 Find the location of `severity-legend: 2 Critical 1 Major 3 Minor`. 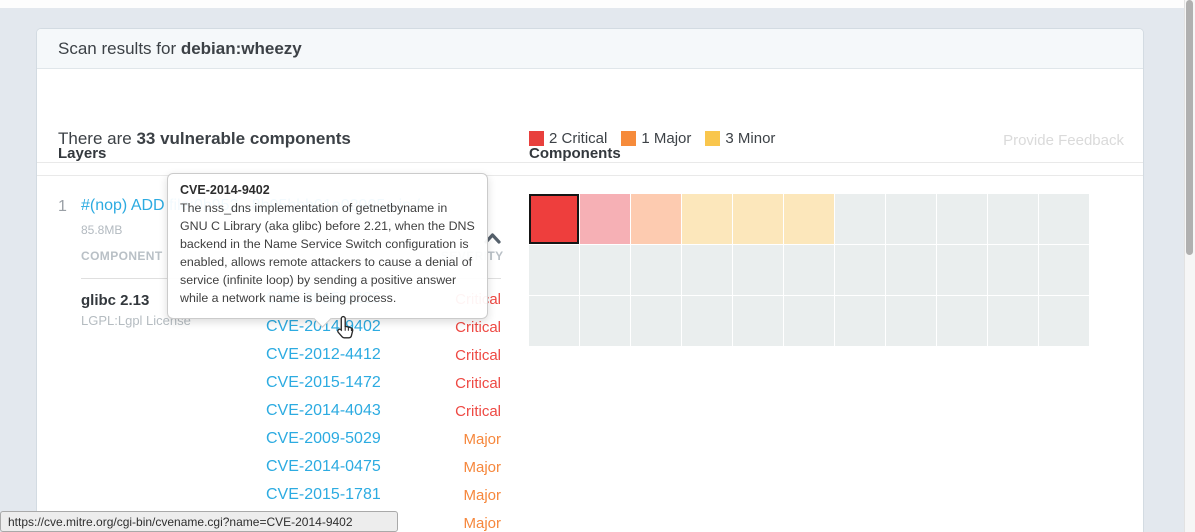

severity-legend: 2 Critical 1 Major 3 Minor is located at coordinates (652, 138).